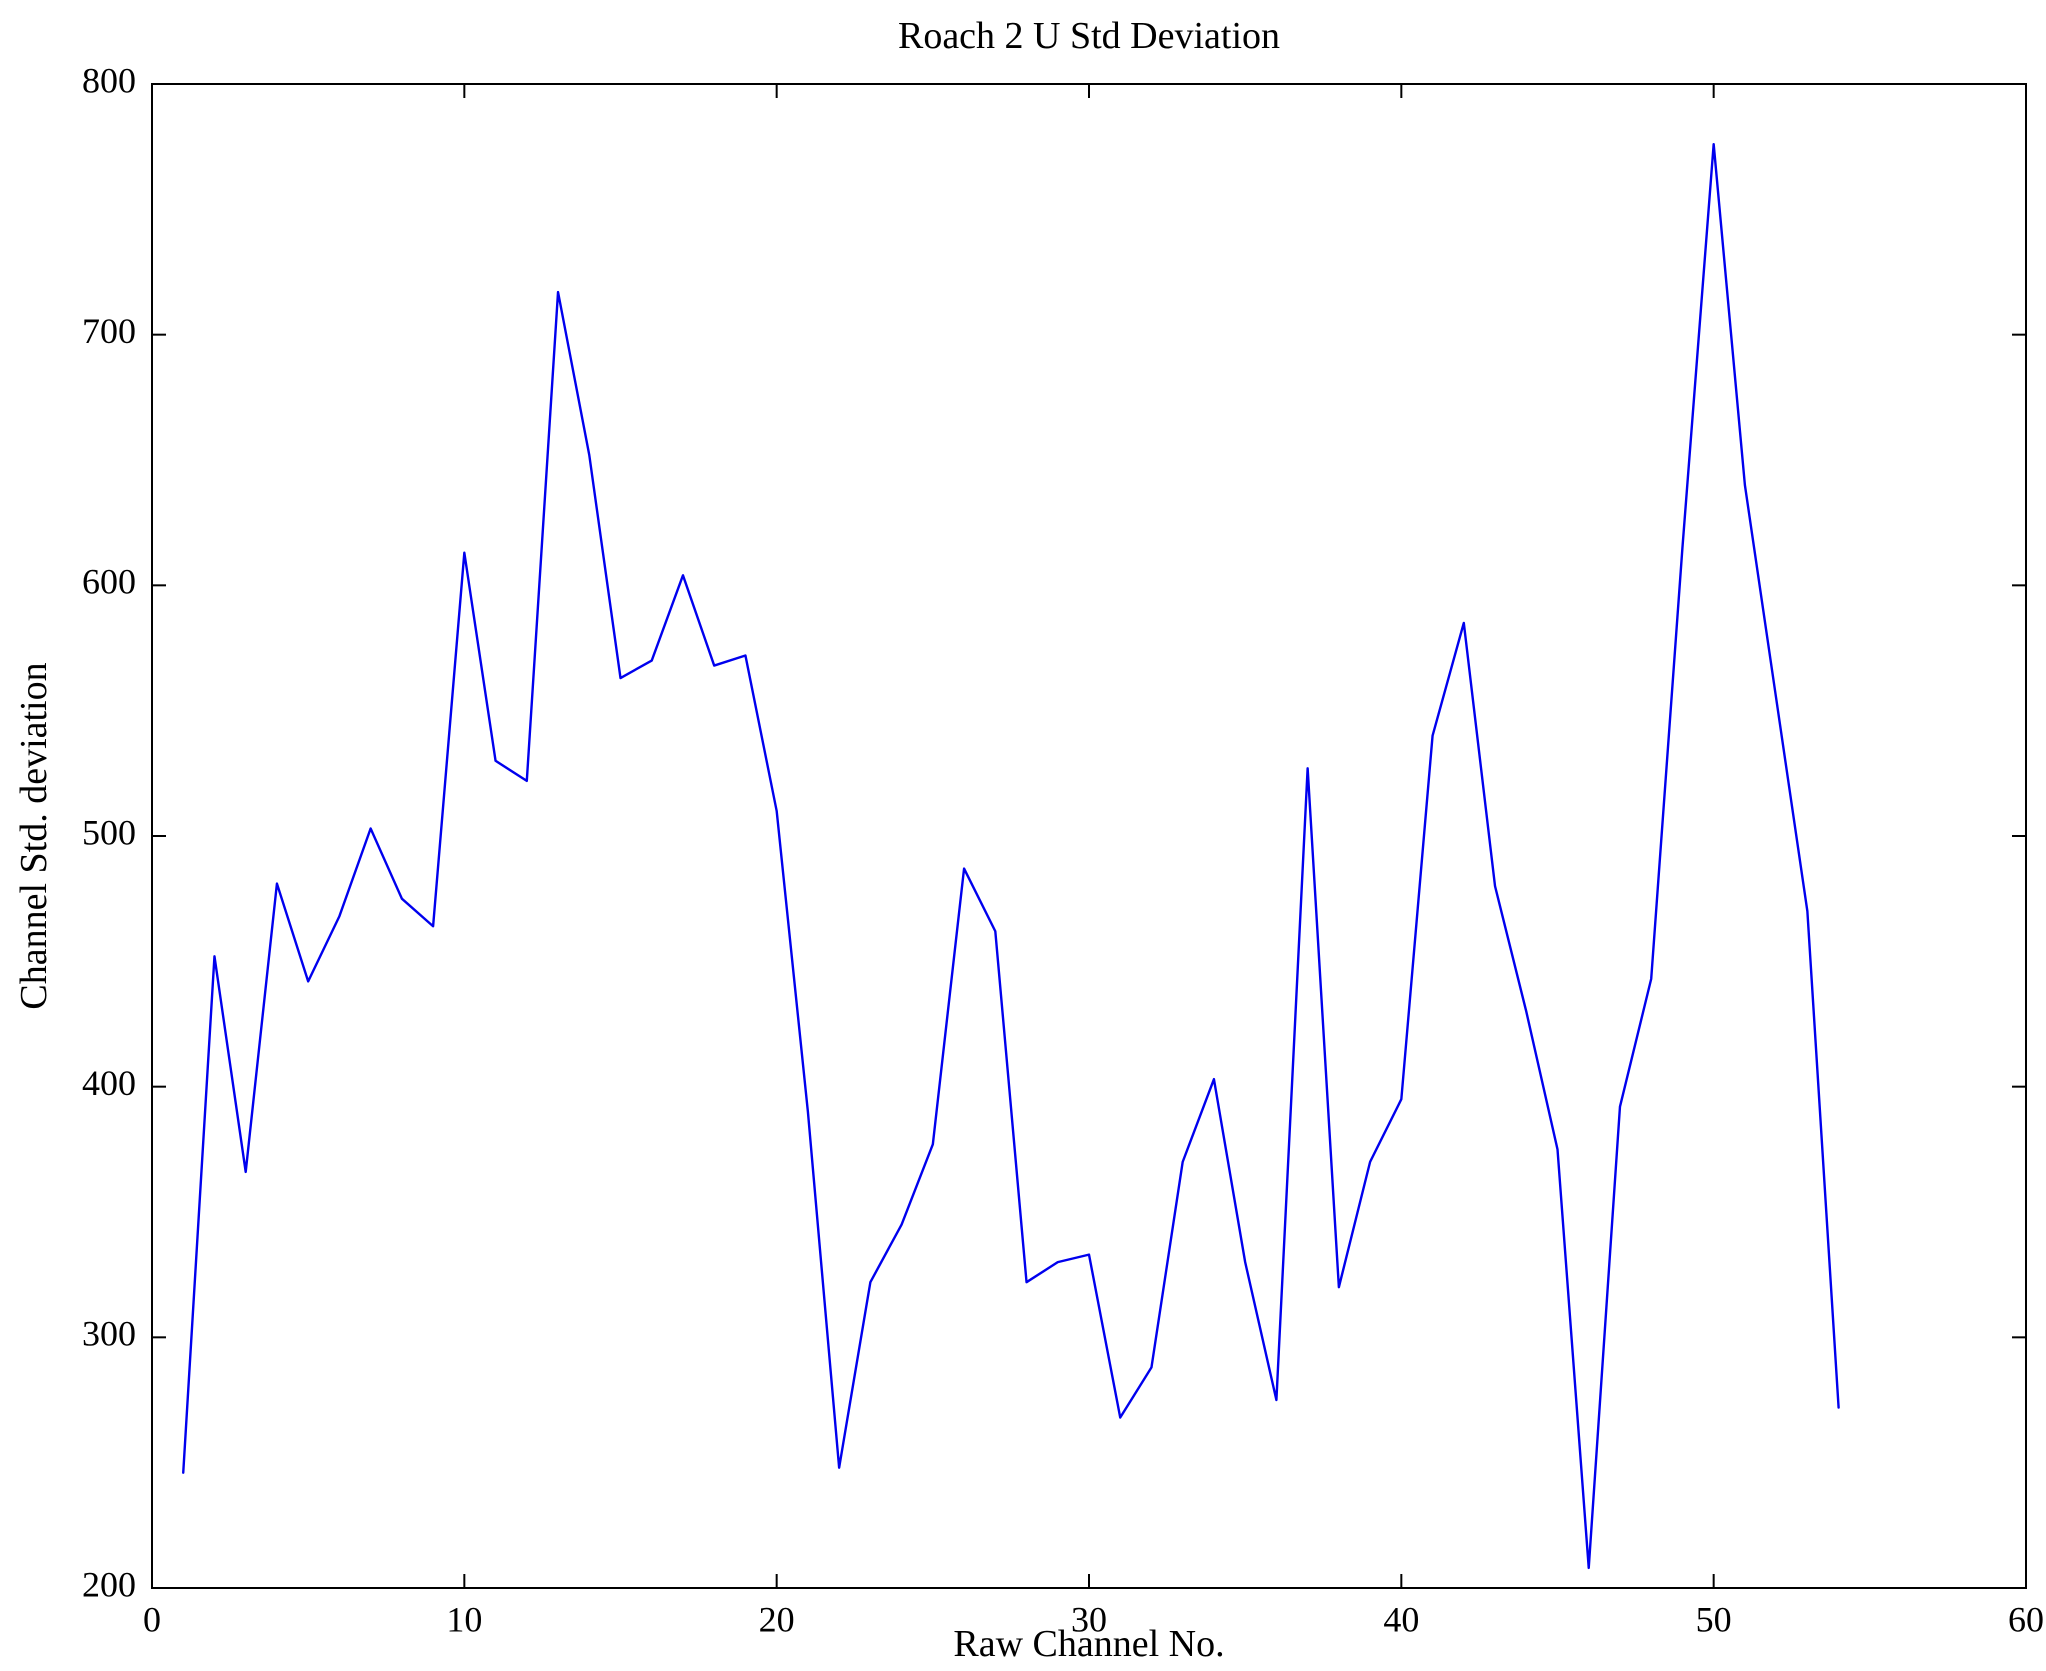  Describe the element at coordinates (777, 1620) in the screenshot. I see `x-tick-label: 20` at that location.